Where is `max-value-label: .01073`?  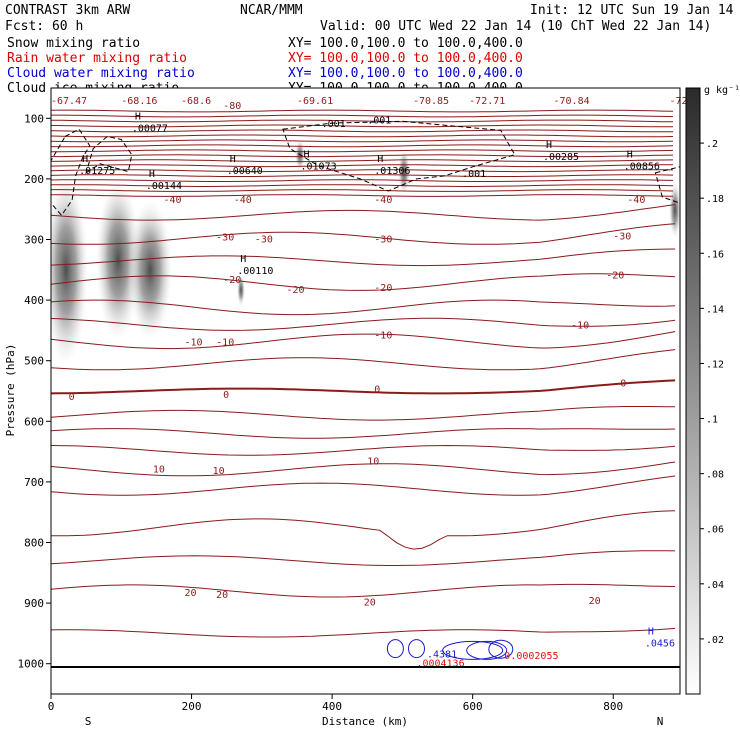
max-value-label: .01073 is located at coordinates (318, 167).